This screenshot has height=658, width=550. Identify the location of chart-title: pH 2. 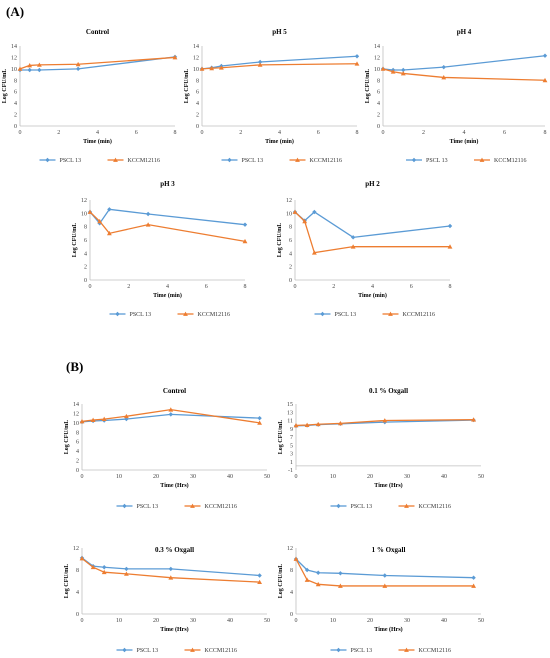
(372, 184).